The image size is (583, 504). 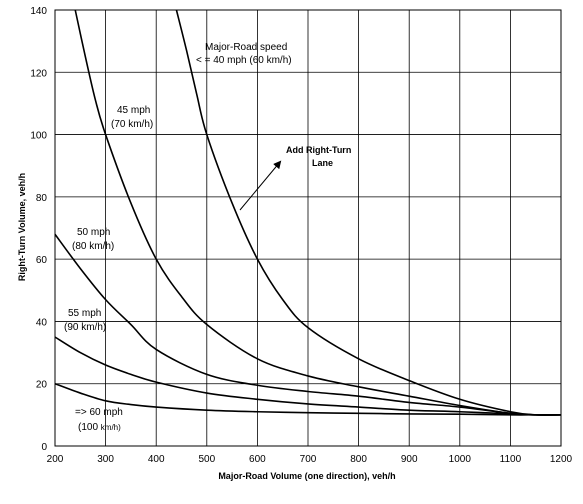 What do you see at coordinates (99, 412) in the screenshot?
I see `label-60mph: => 60 mph` at bounding box center [99, 412].